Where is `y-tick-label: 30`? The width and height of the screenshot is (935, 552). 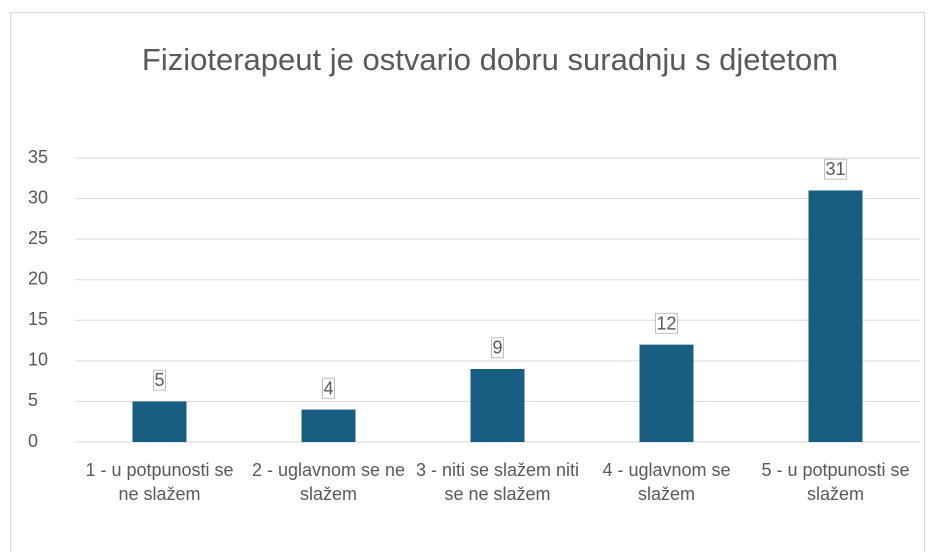
y-tick-label: 30 is located at coordinates (38, 197).